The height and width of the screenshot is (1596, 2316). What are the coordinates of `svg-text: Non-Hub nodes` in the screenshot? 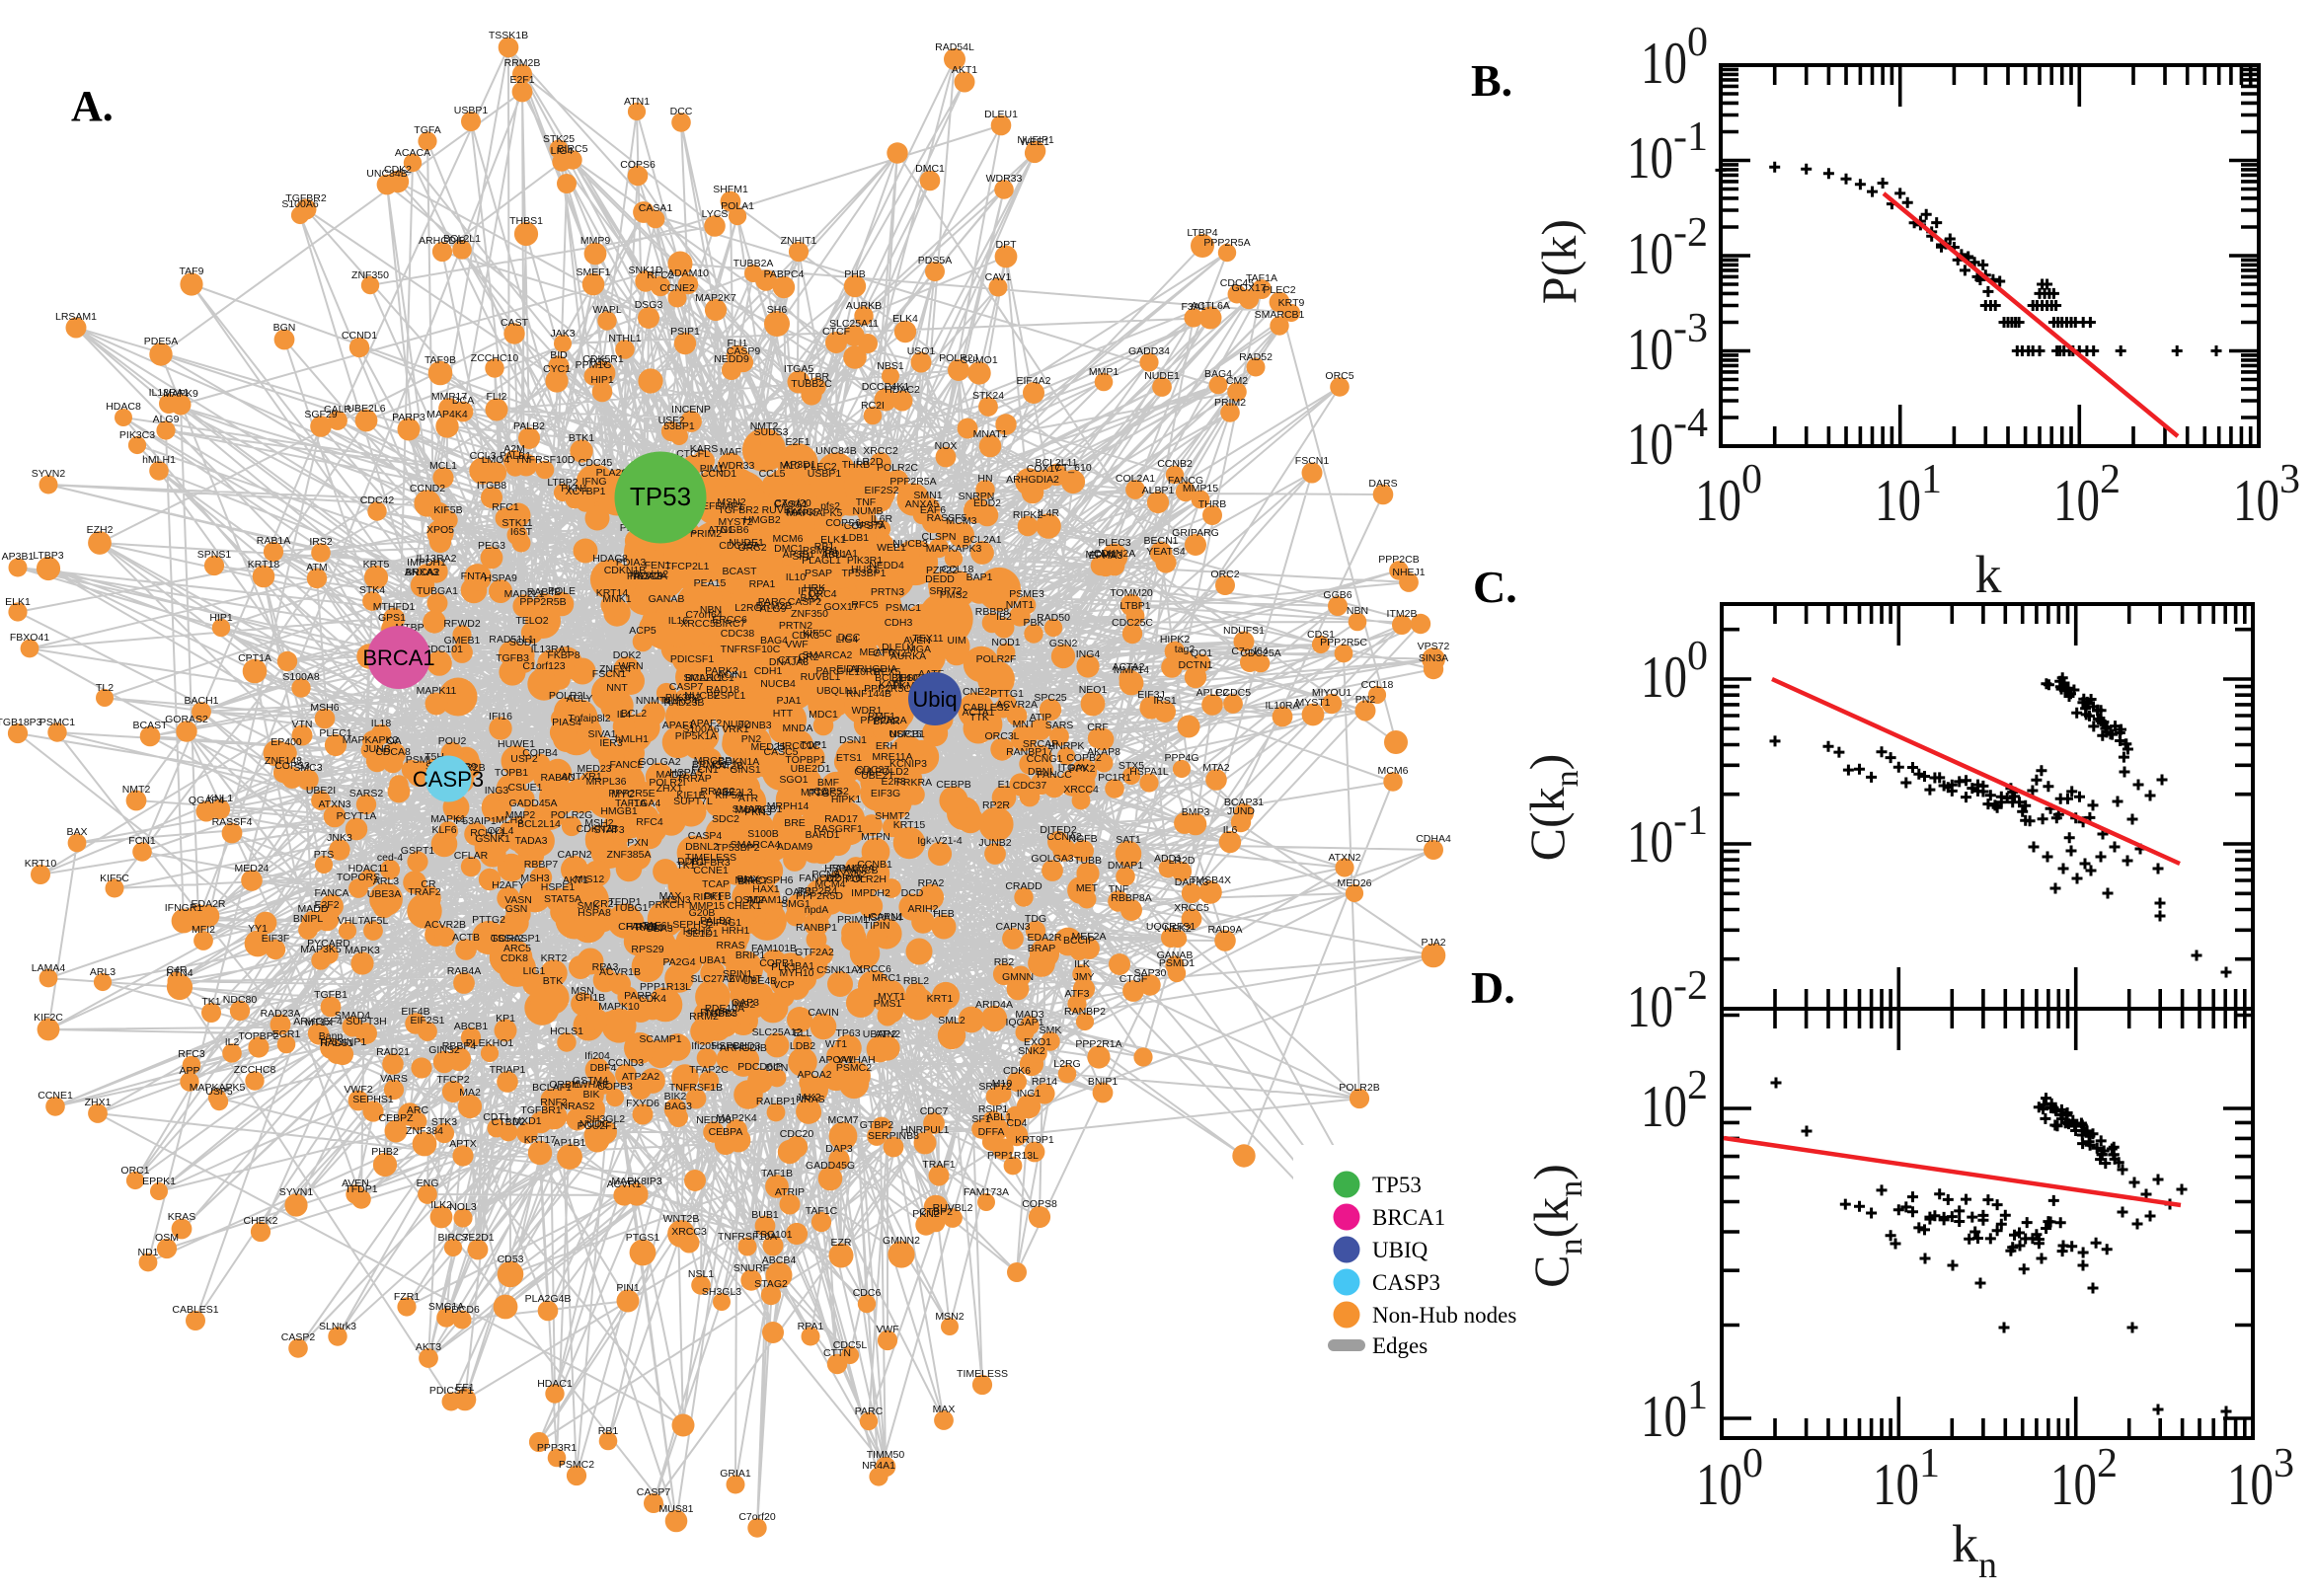 It's located at (1444, 1315).